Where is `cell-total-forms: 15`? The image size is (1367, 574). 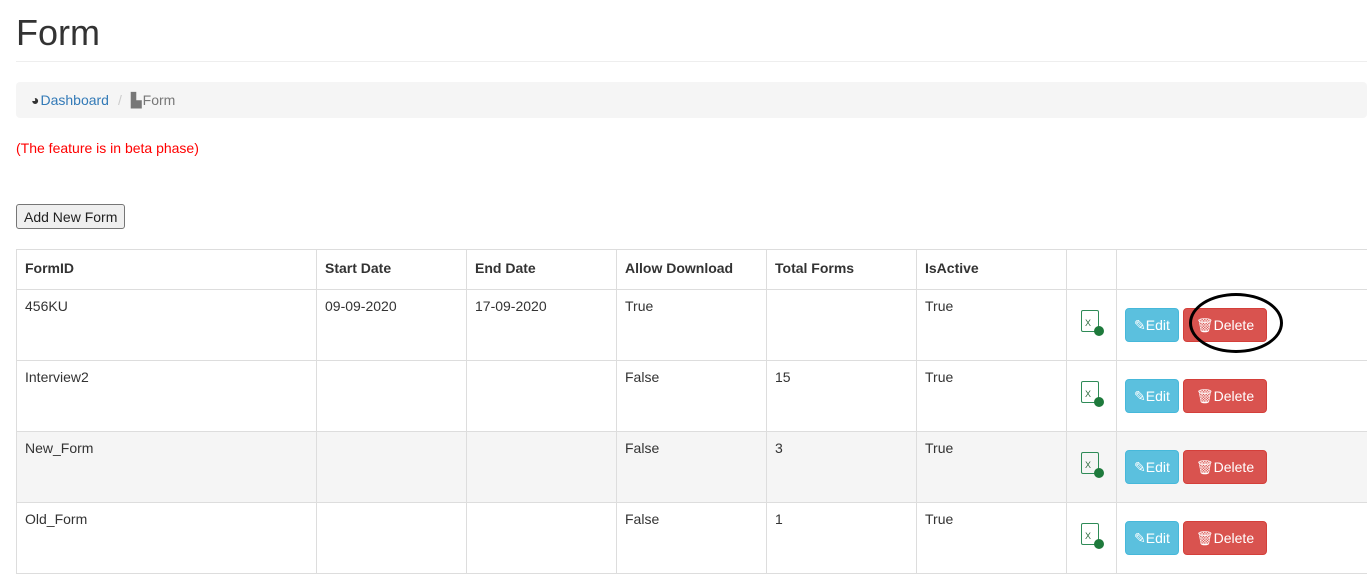 cell-total-forms: 15 is located at coordinates (842, 396).